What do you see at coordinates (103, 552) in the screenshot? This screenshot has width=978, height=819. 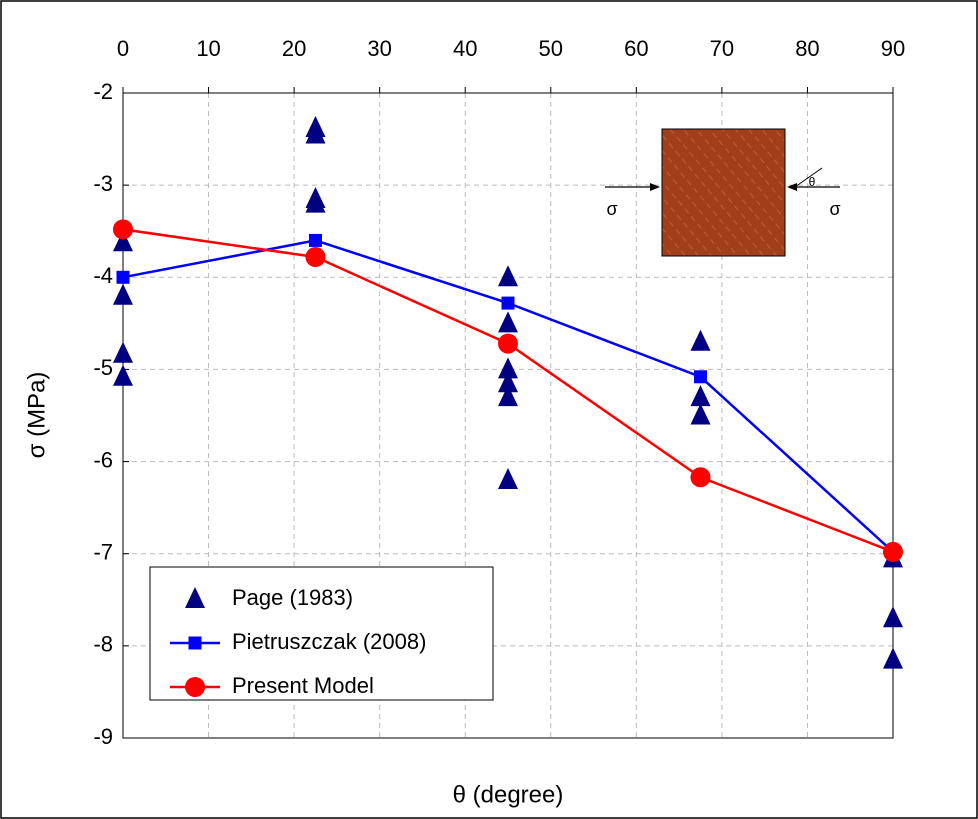 I see `y-tick-label: -7` at bounding box center [103, 552].